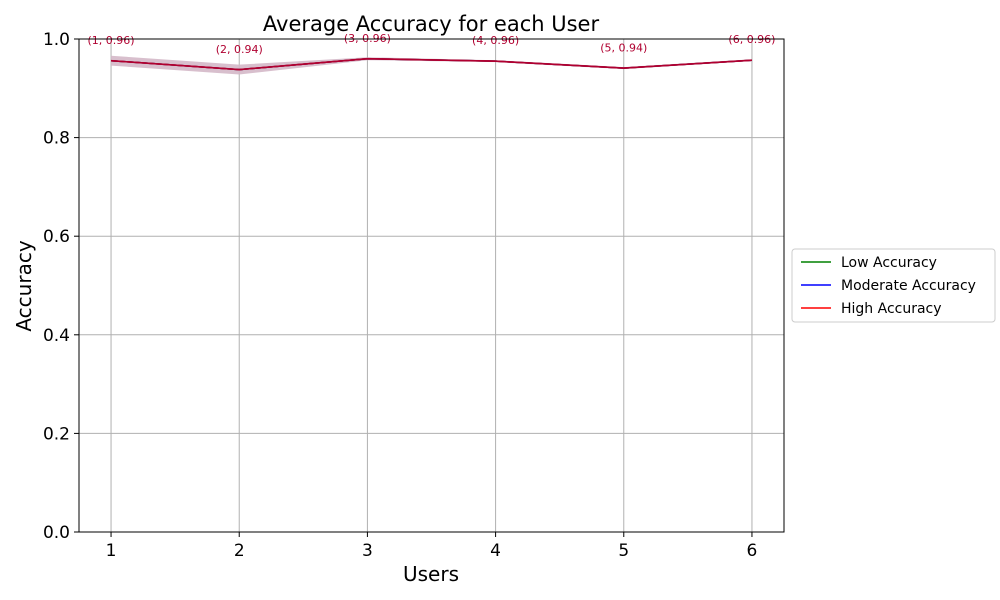 This screenshot has width=1000, height=600. Describe the element at coordinates (889, 263) in the screenshot. I see `legend-label: Low Accuracy` at that location.